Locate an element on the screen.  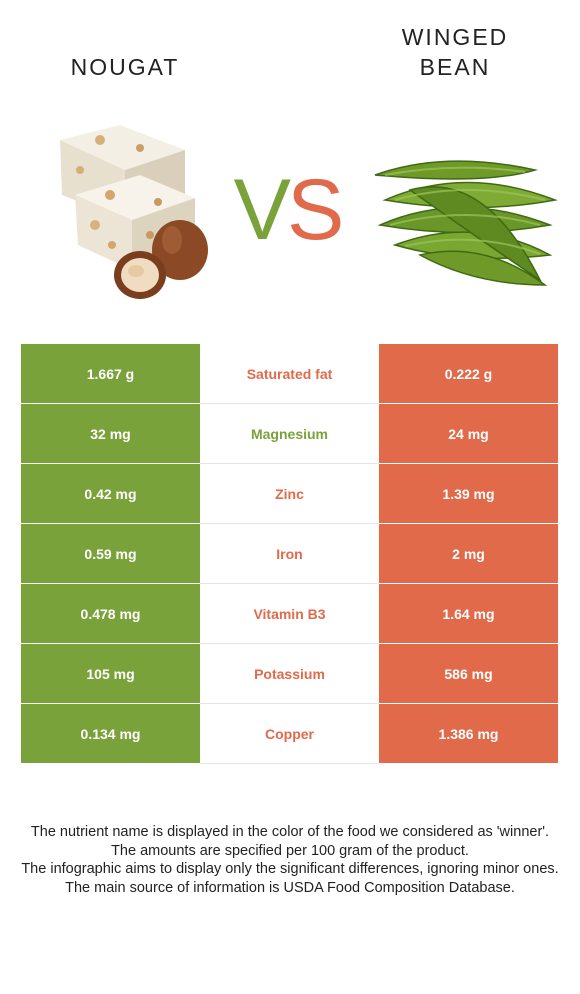
vs-v: V is located at coordinates (262, 210).